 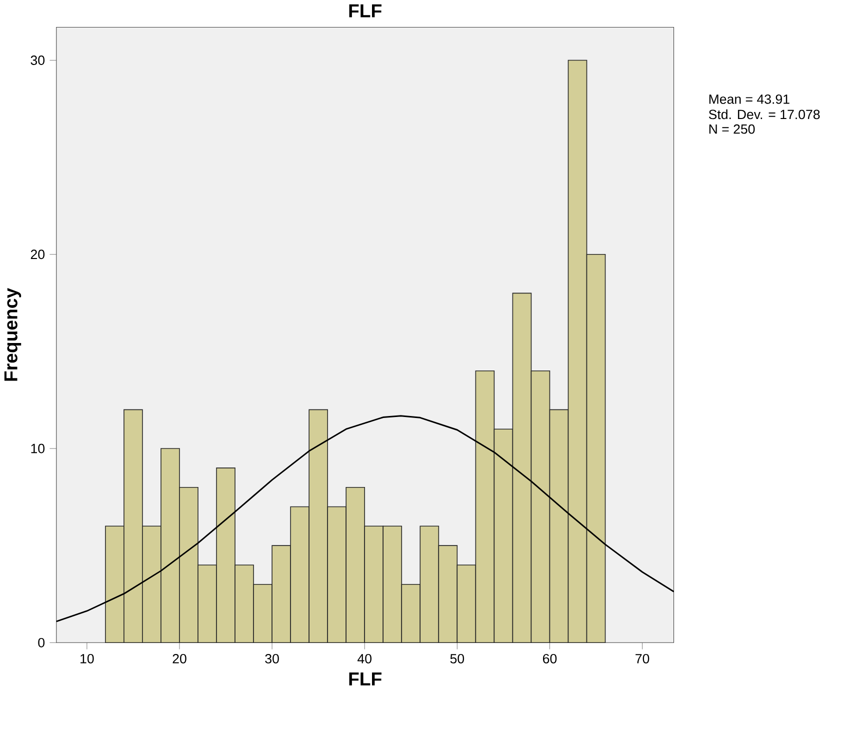 I want to click on x-tick-label: 10, so click(x=87, y=659).